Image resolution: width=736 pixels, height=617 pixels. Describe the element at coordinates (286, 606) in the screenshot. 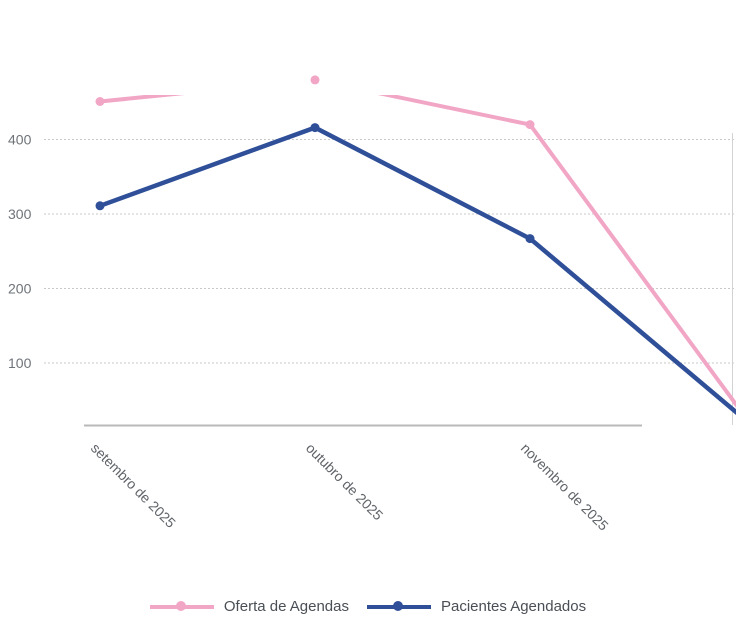

I see `legend-label-oferta-de-agendas: Oferta de Agendas` at that location.